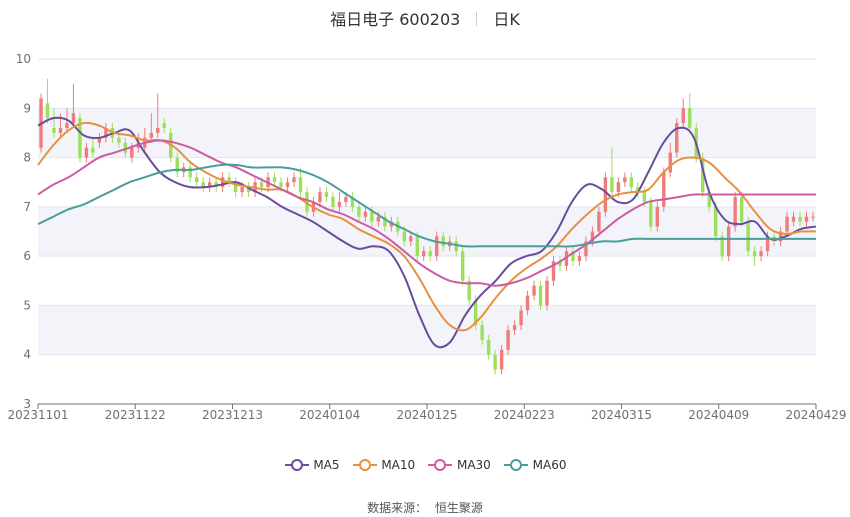 Image resolution: width=850 pixels, height=517 pixels. Describe the element at coordinates (396, 465) in the screenshot. I see `legend-label: MA10` at that location.